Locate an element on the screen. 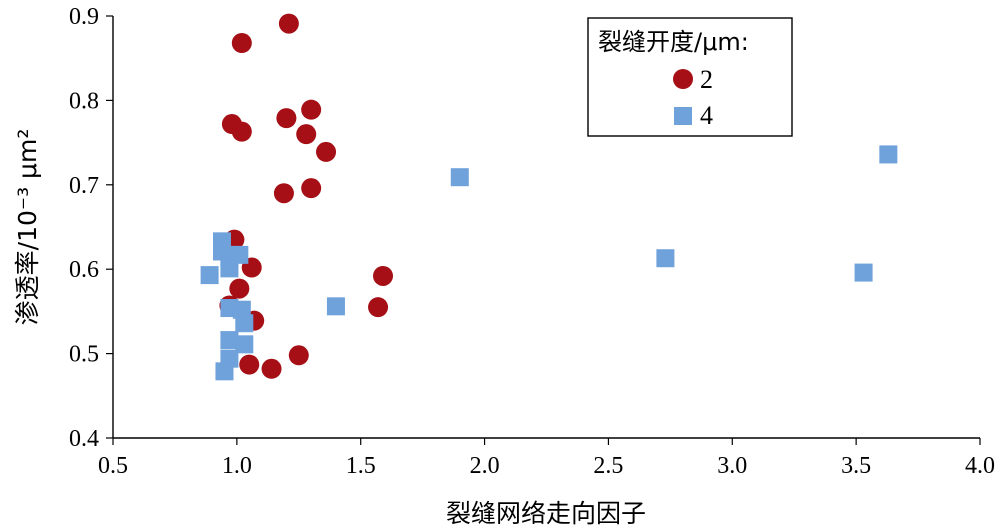 The width and height of the screenshot is (1000, 531). x-tick-label: 4.0 is located at coordinates (980, 466).